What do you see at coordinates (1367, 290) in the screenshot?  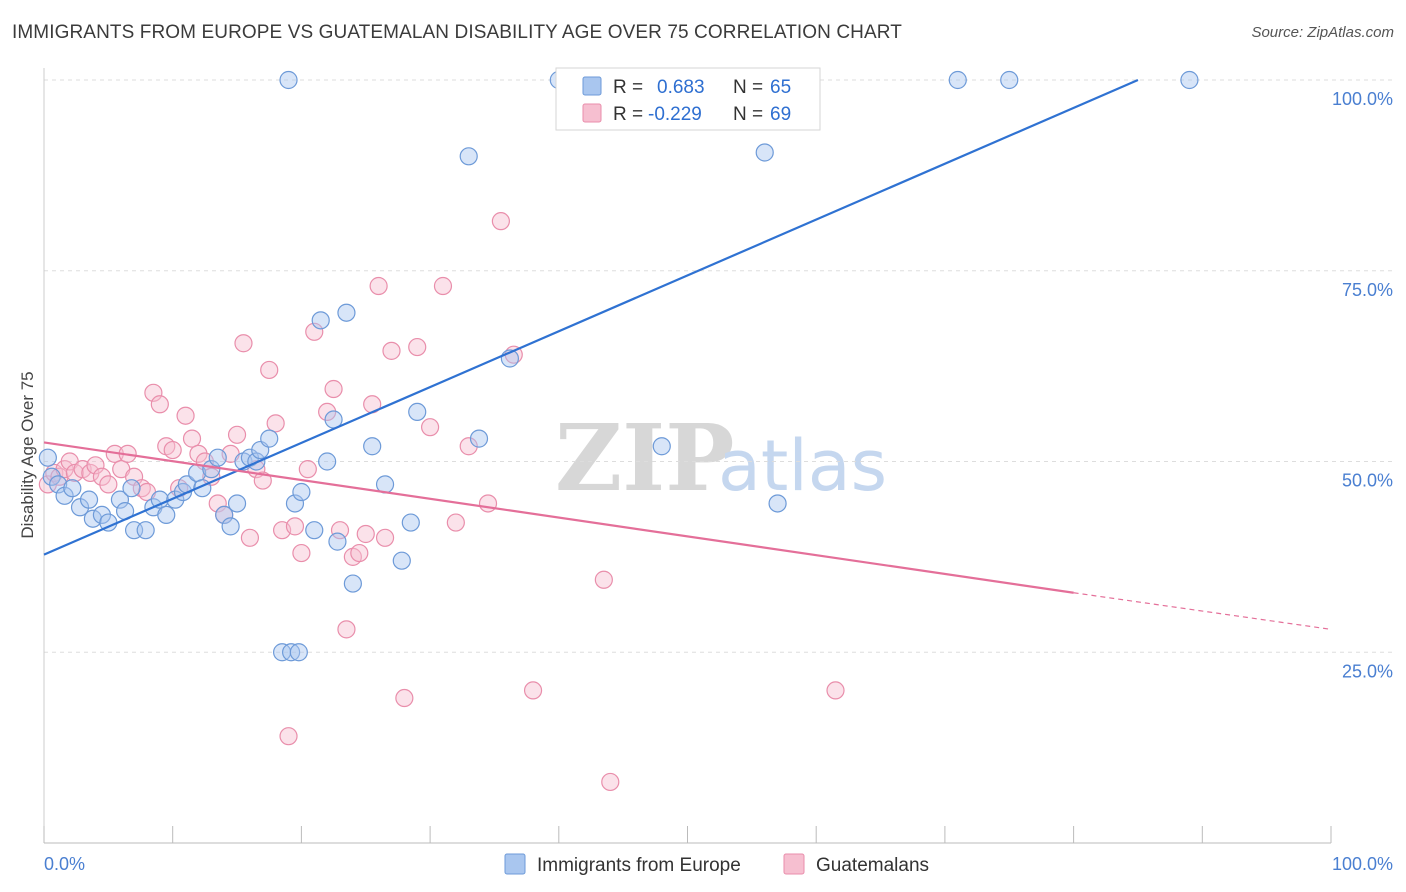 I see `y-tick-label-75: 75.0%` at bounding box center [1367, 290].